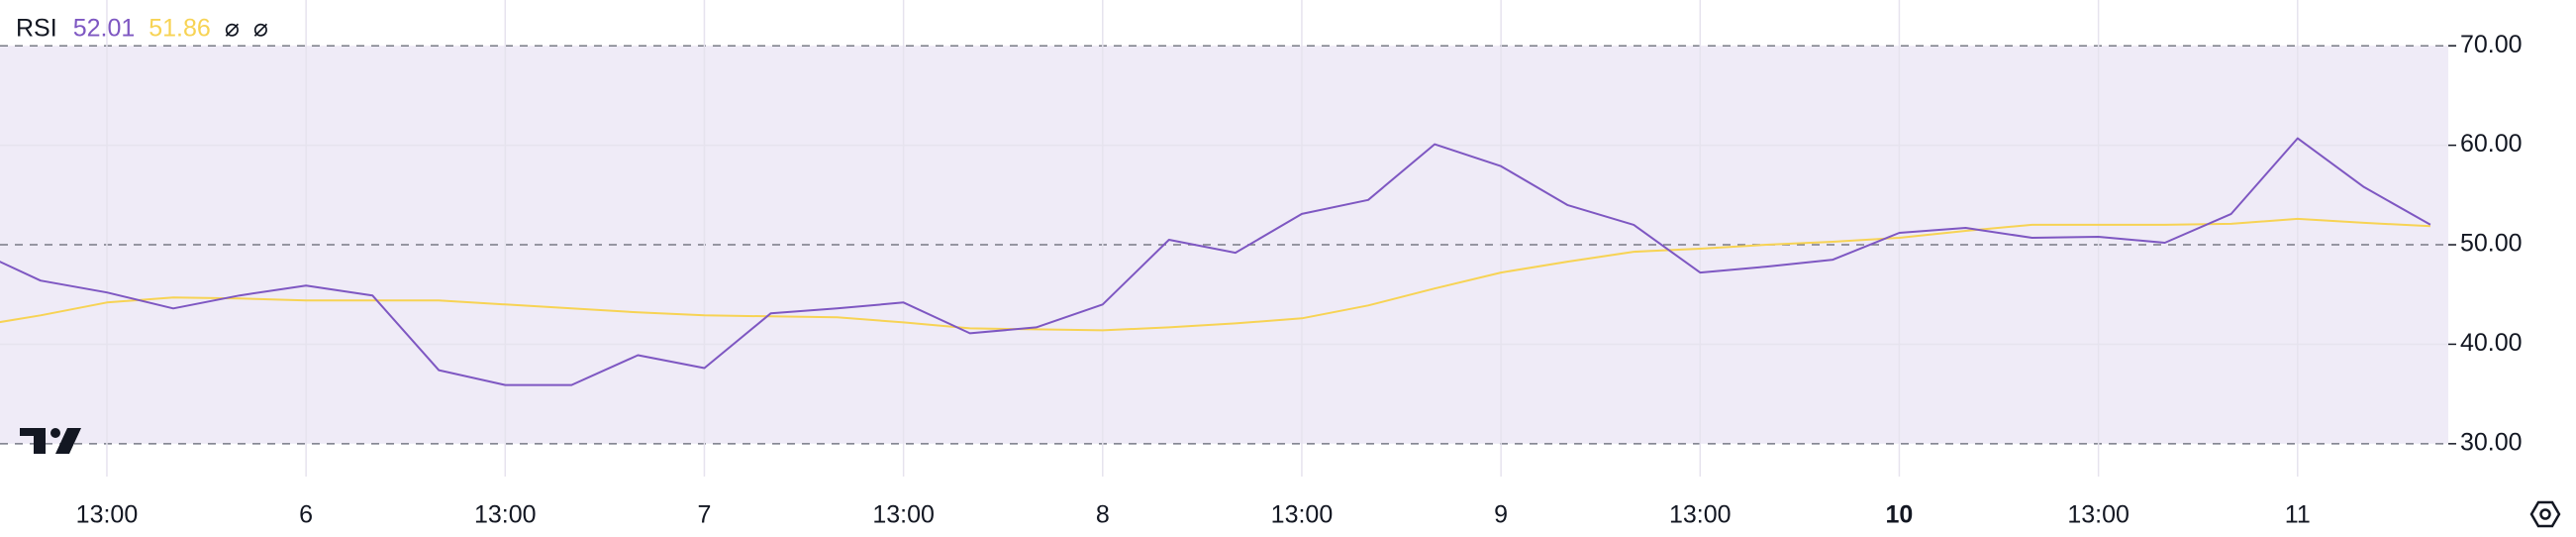  I want to click on indicator-title: RSI, so click(36, 29).